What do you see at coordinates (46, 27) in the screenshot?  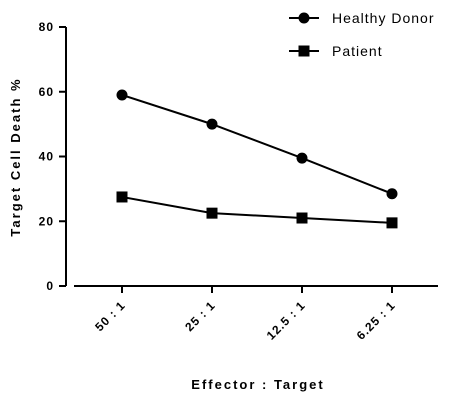 I see `y-tick-label: 80` at bounding box center [46, 27].